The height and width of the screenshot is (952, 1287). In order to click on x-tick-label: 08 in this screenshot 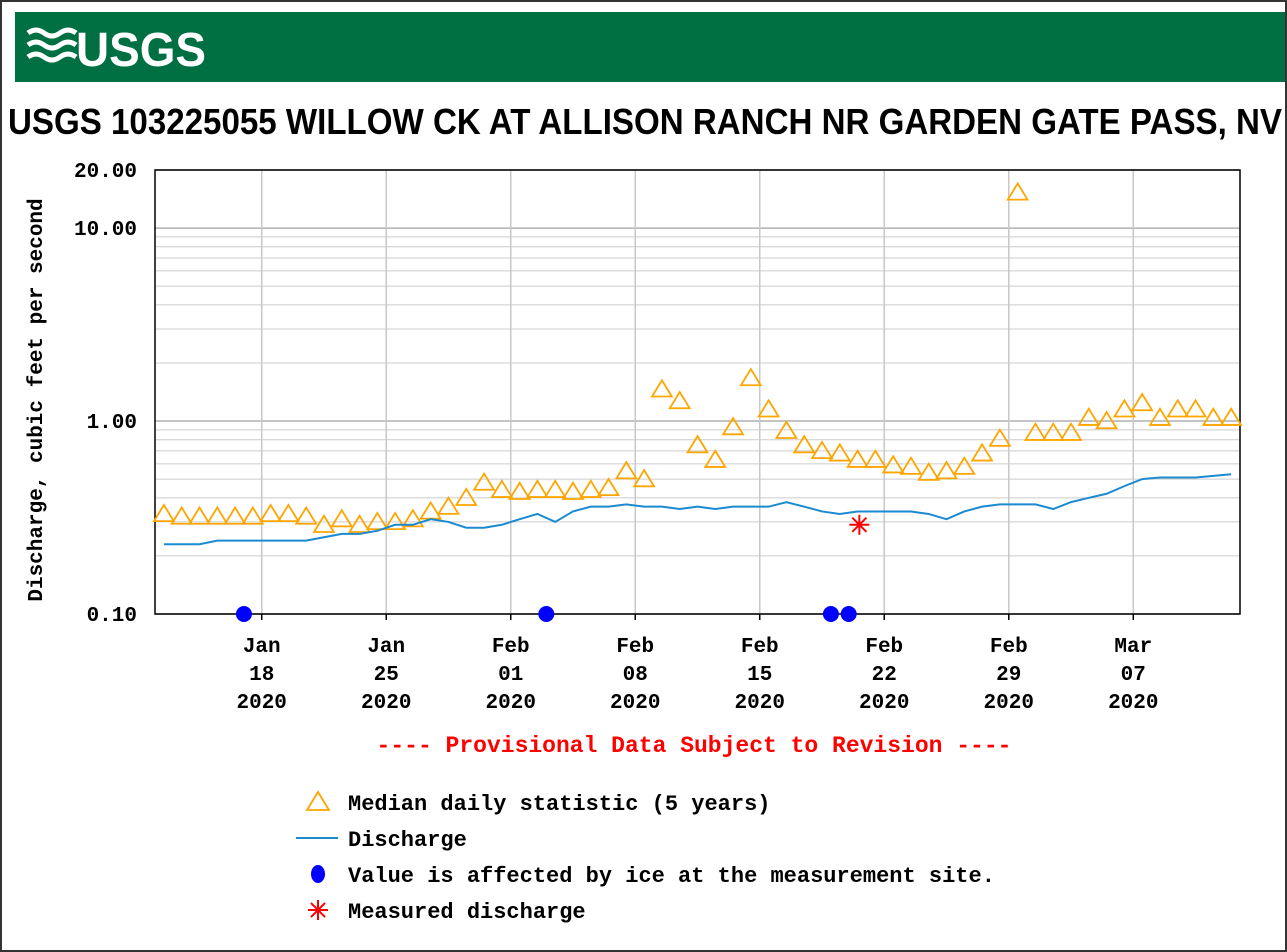, I will do `click(635, 675)`.